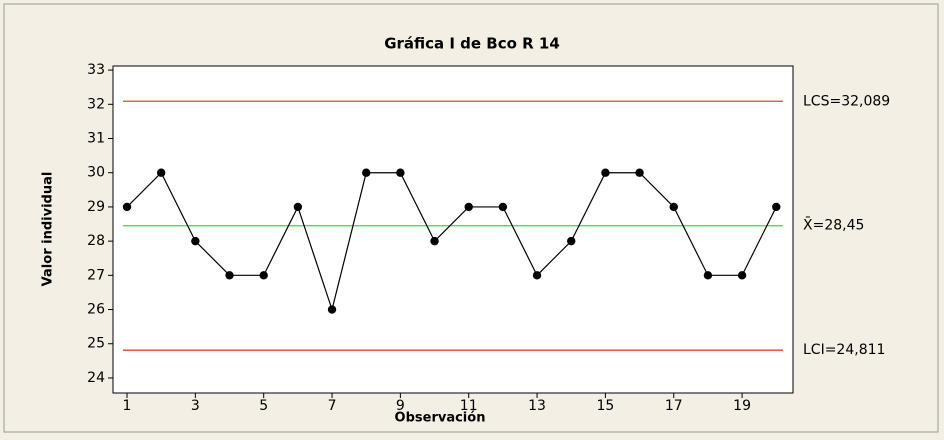 This screenshot has height=440, width=944. I want to click on x-axis-label: Observación, so click(440, 418).